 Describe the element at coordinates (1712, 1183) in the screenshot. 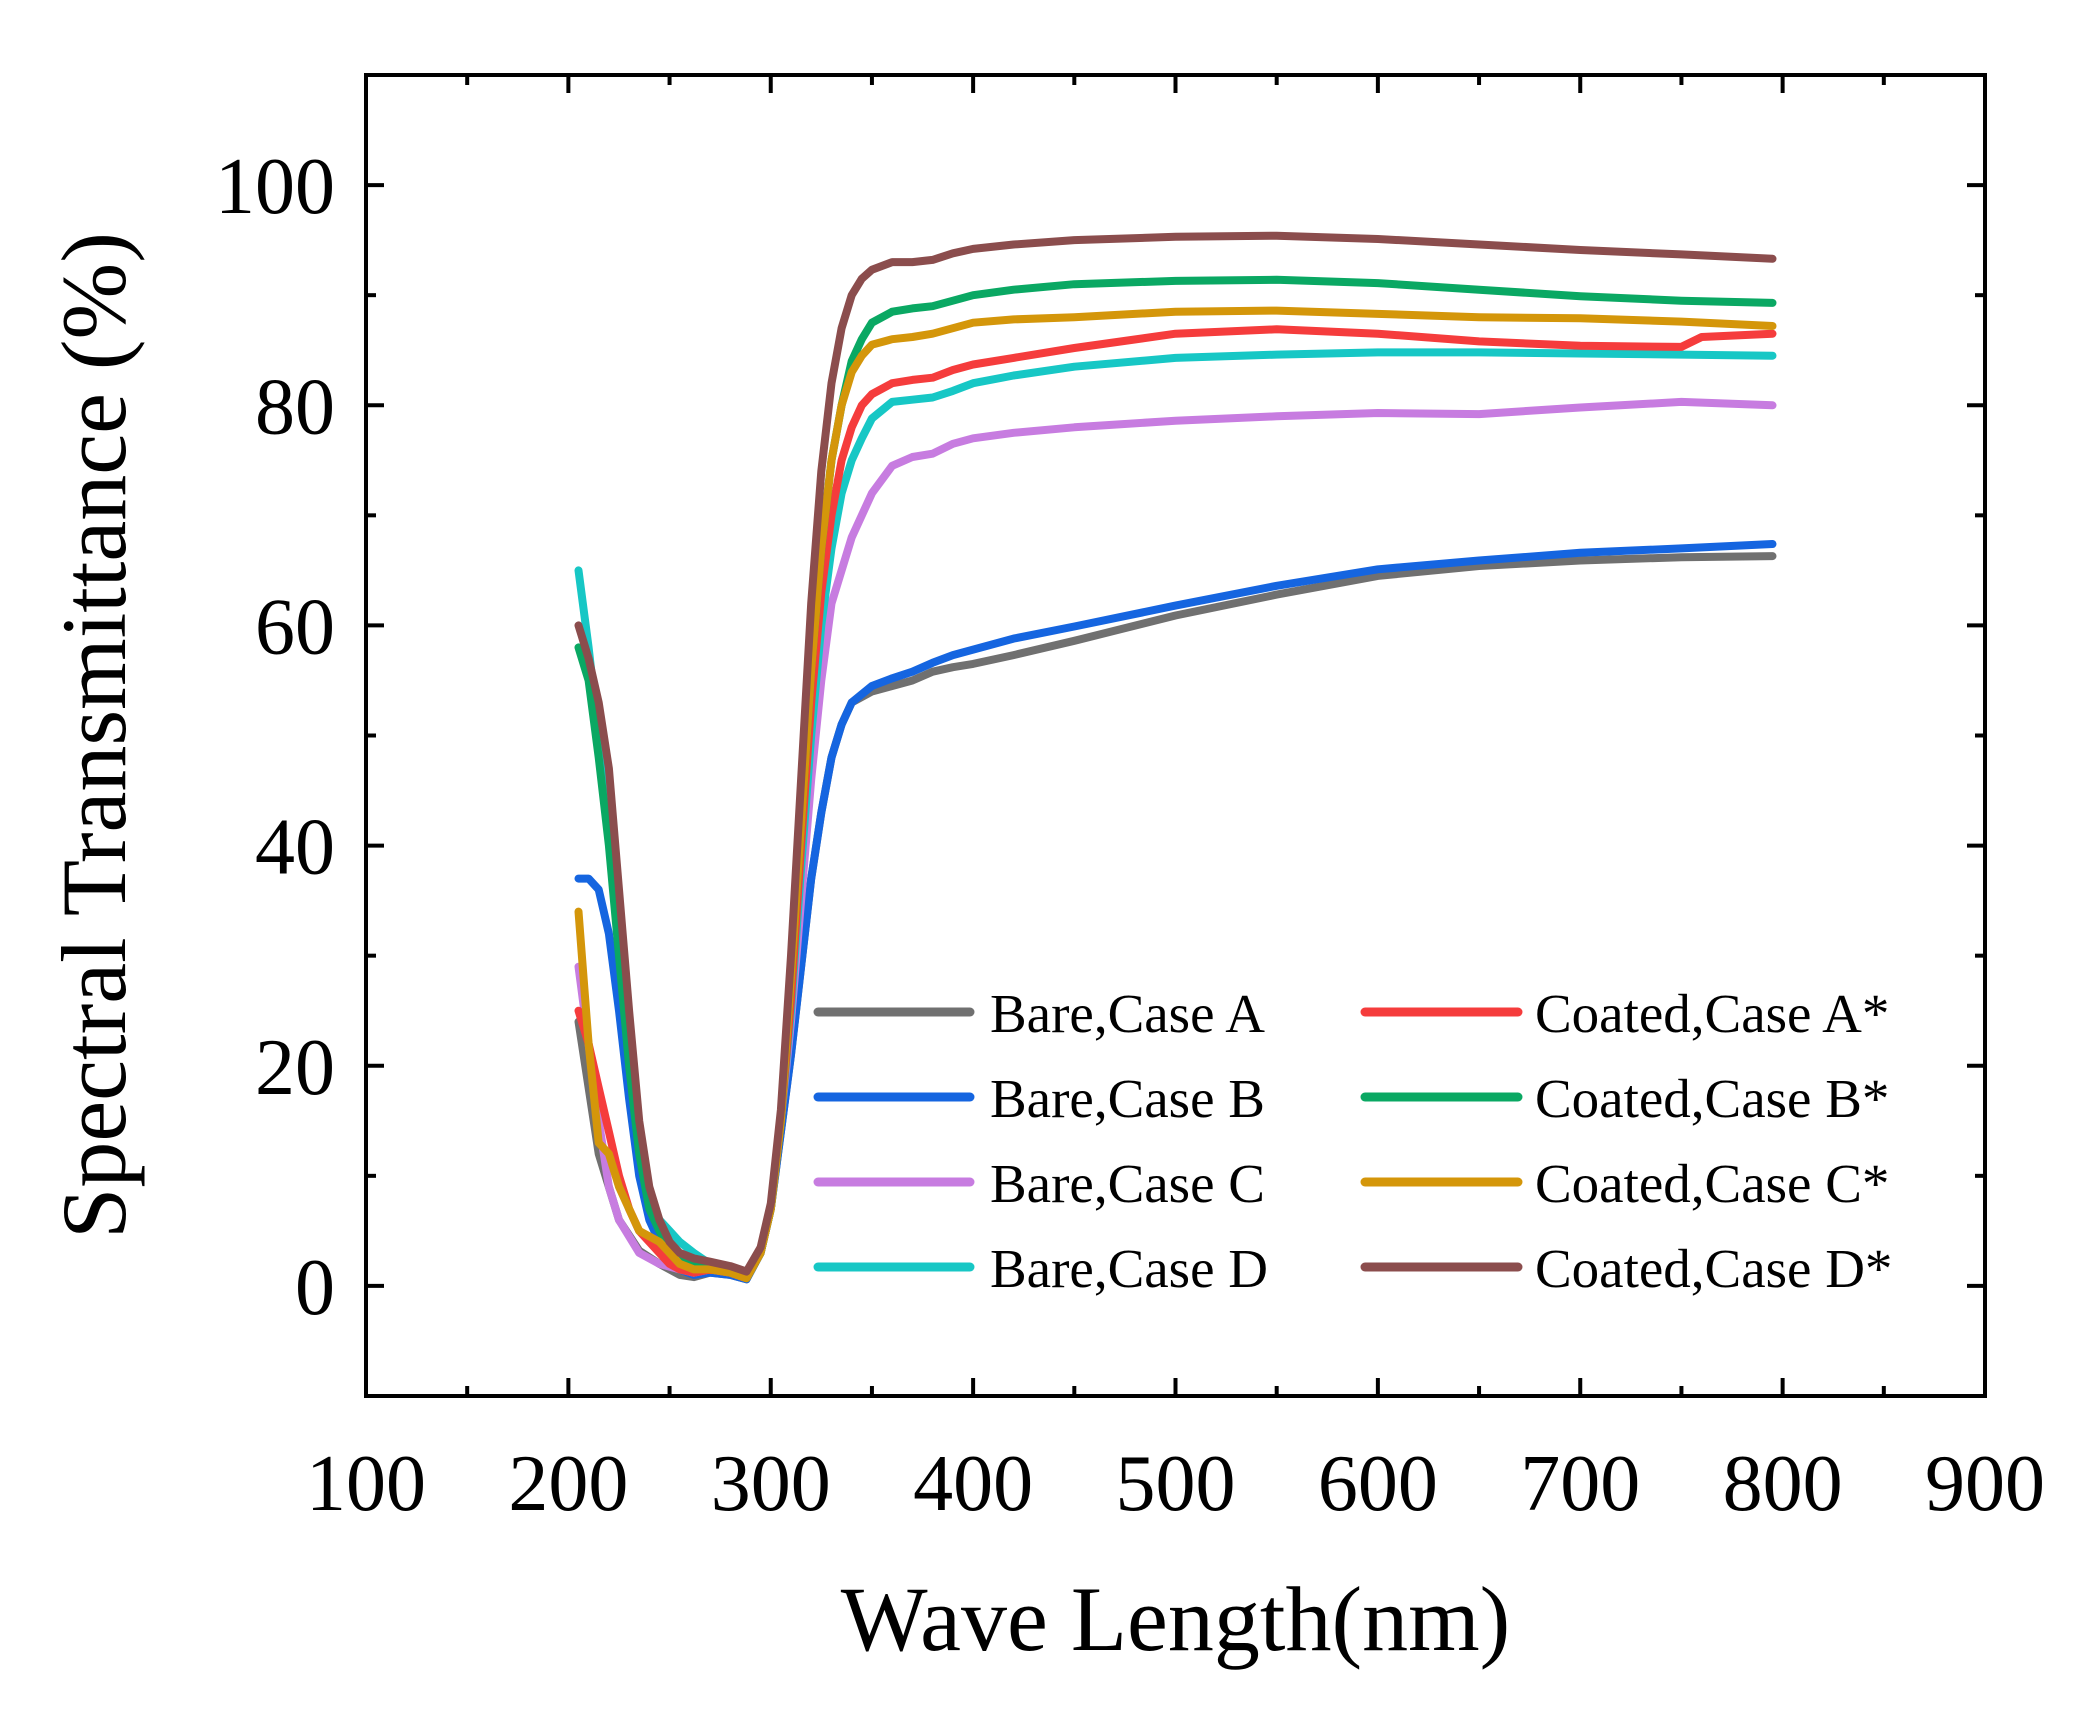

I see `legend-label: Coated,Case C*` at that location.